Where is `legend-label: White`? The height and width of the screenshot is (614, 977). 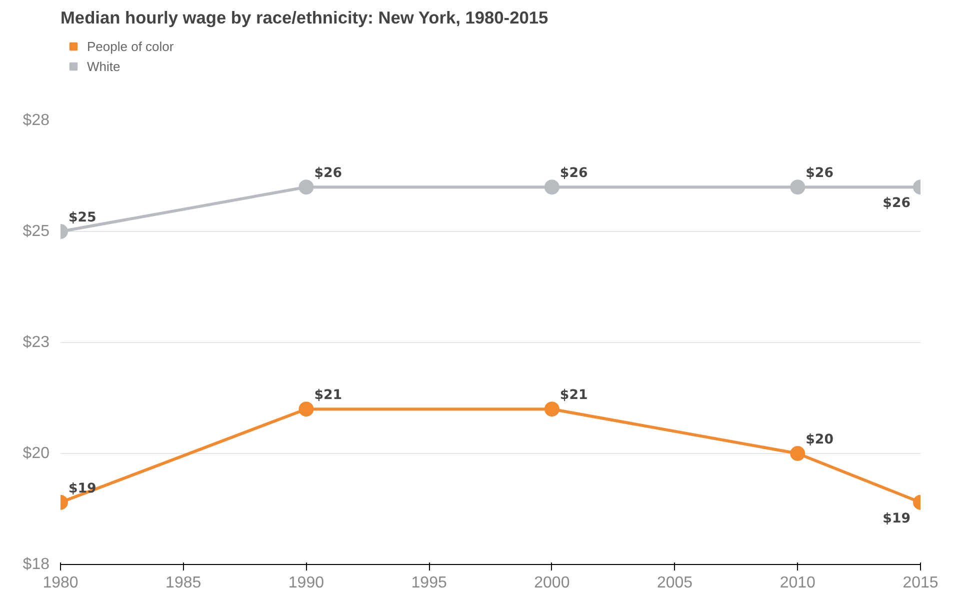
legend-label: White is located at coordinates (103, 66).